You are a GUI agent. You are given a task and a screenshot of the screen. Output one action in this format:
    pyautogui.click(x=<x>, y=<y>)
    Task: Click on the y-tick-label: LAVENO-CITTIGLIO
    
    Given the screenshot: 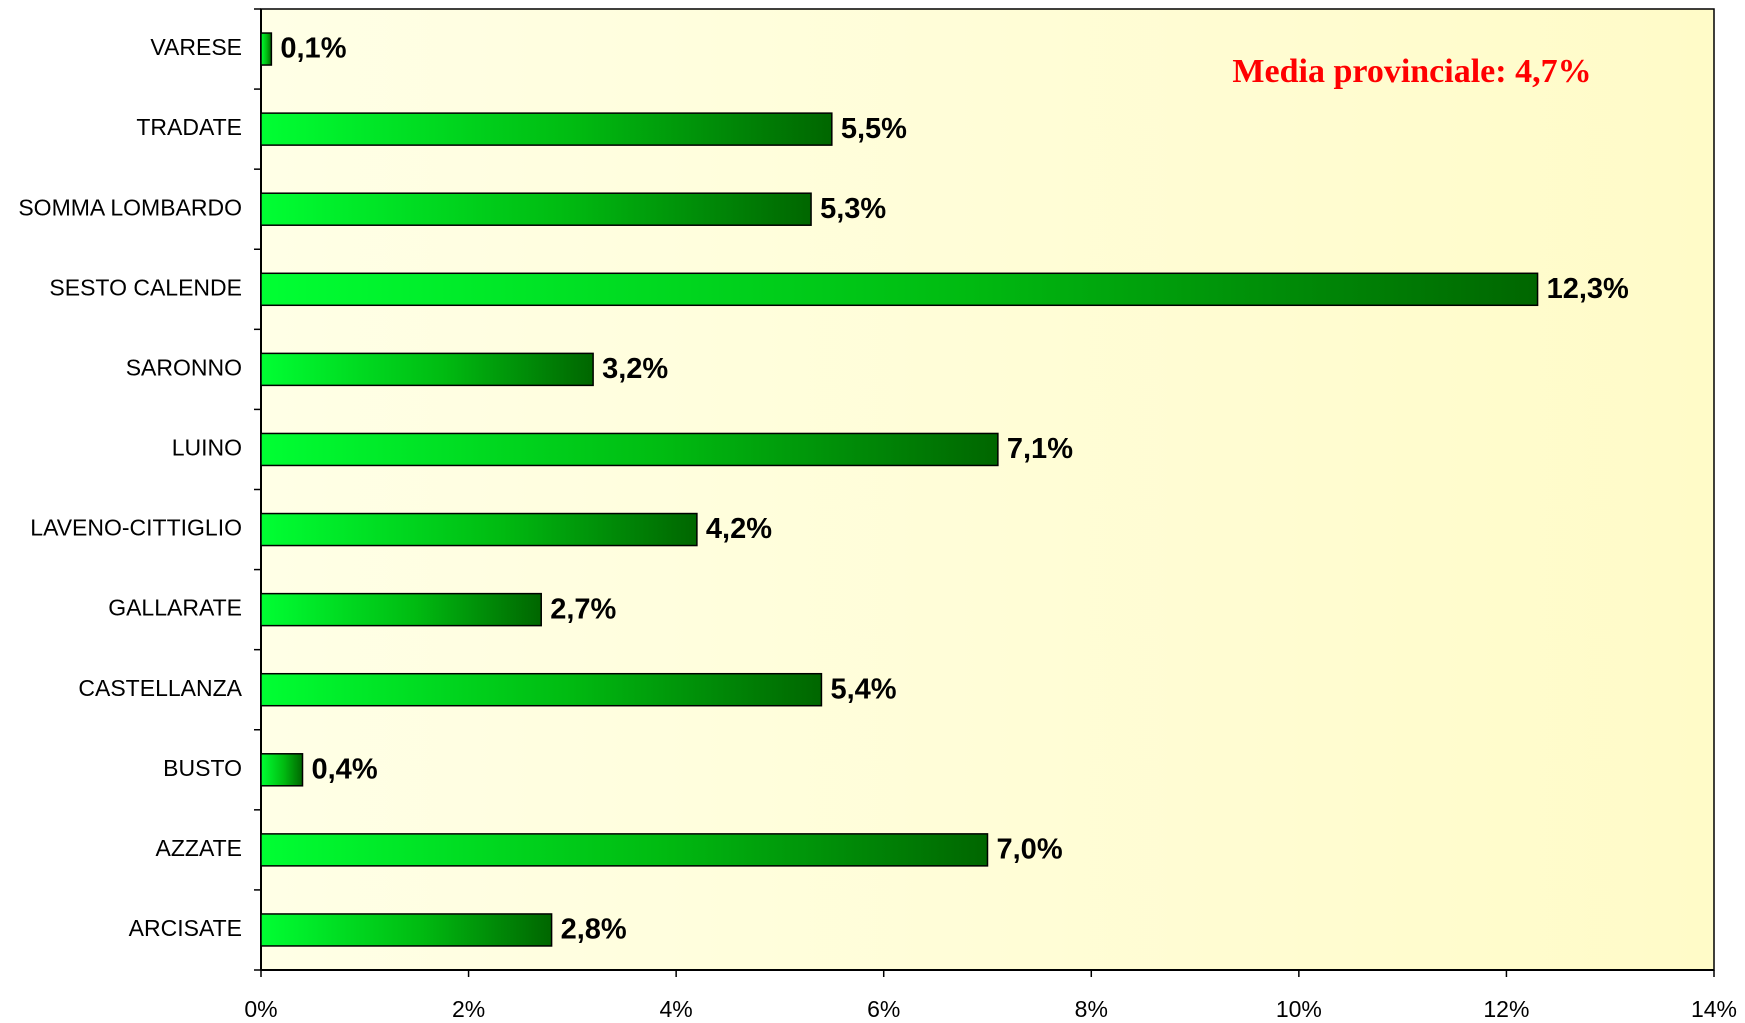 What is the action you would take?
    pyautogui.click(x=136, y=528)
    